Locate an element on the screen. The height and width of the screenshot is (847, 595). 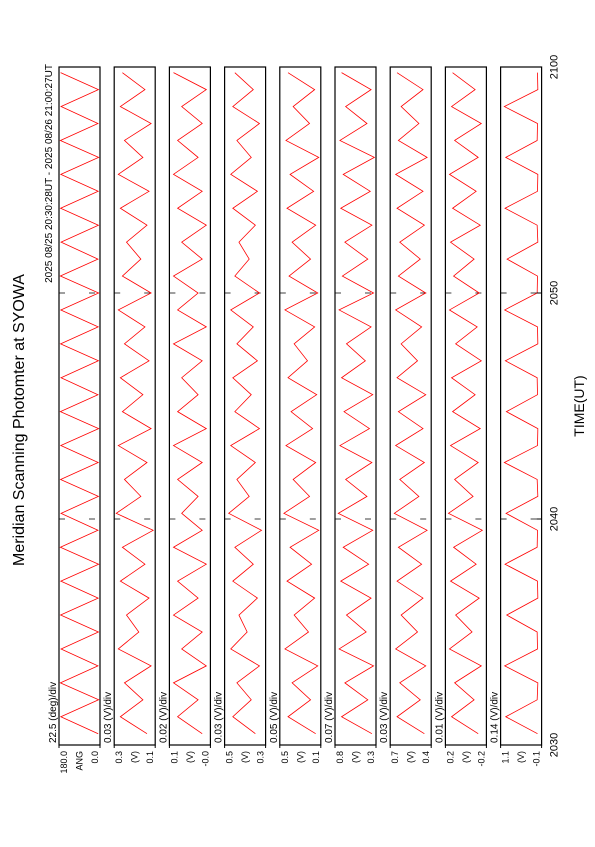
x-axis-label: TIME(UT) is located at coordinates (579, 405).